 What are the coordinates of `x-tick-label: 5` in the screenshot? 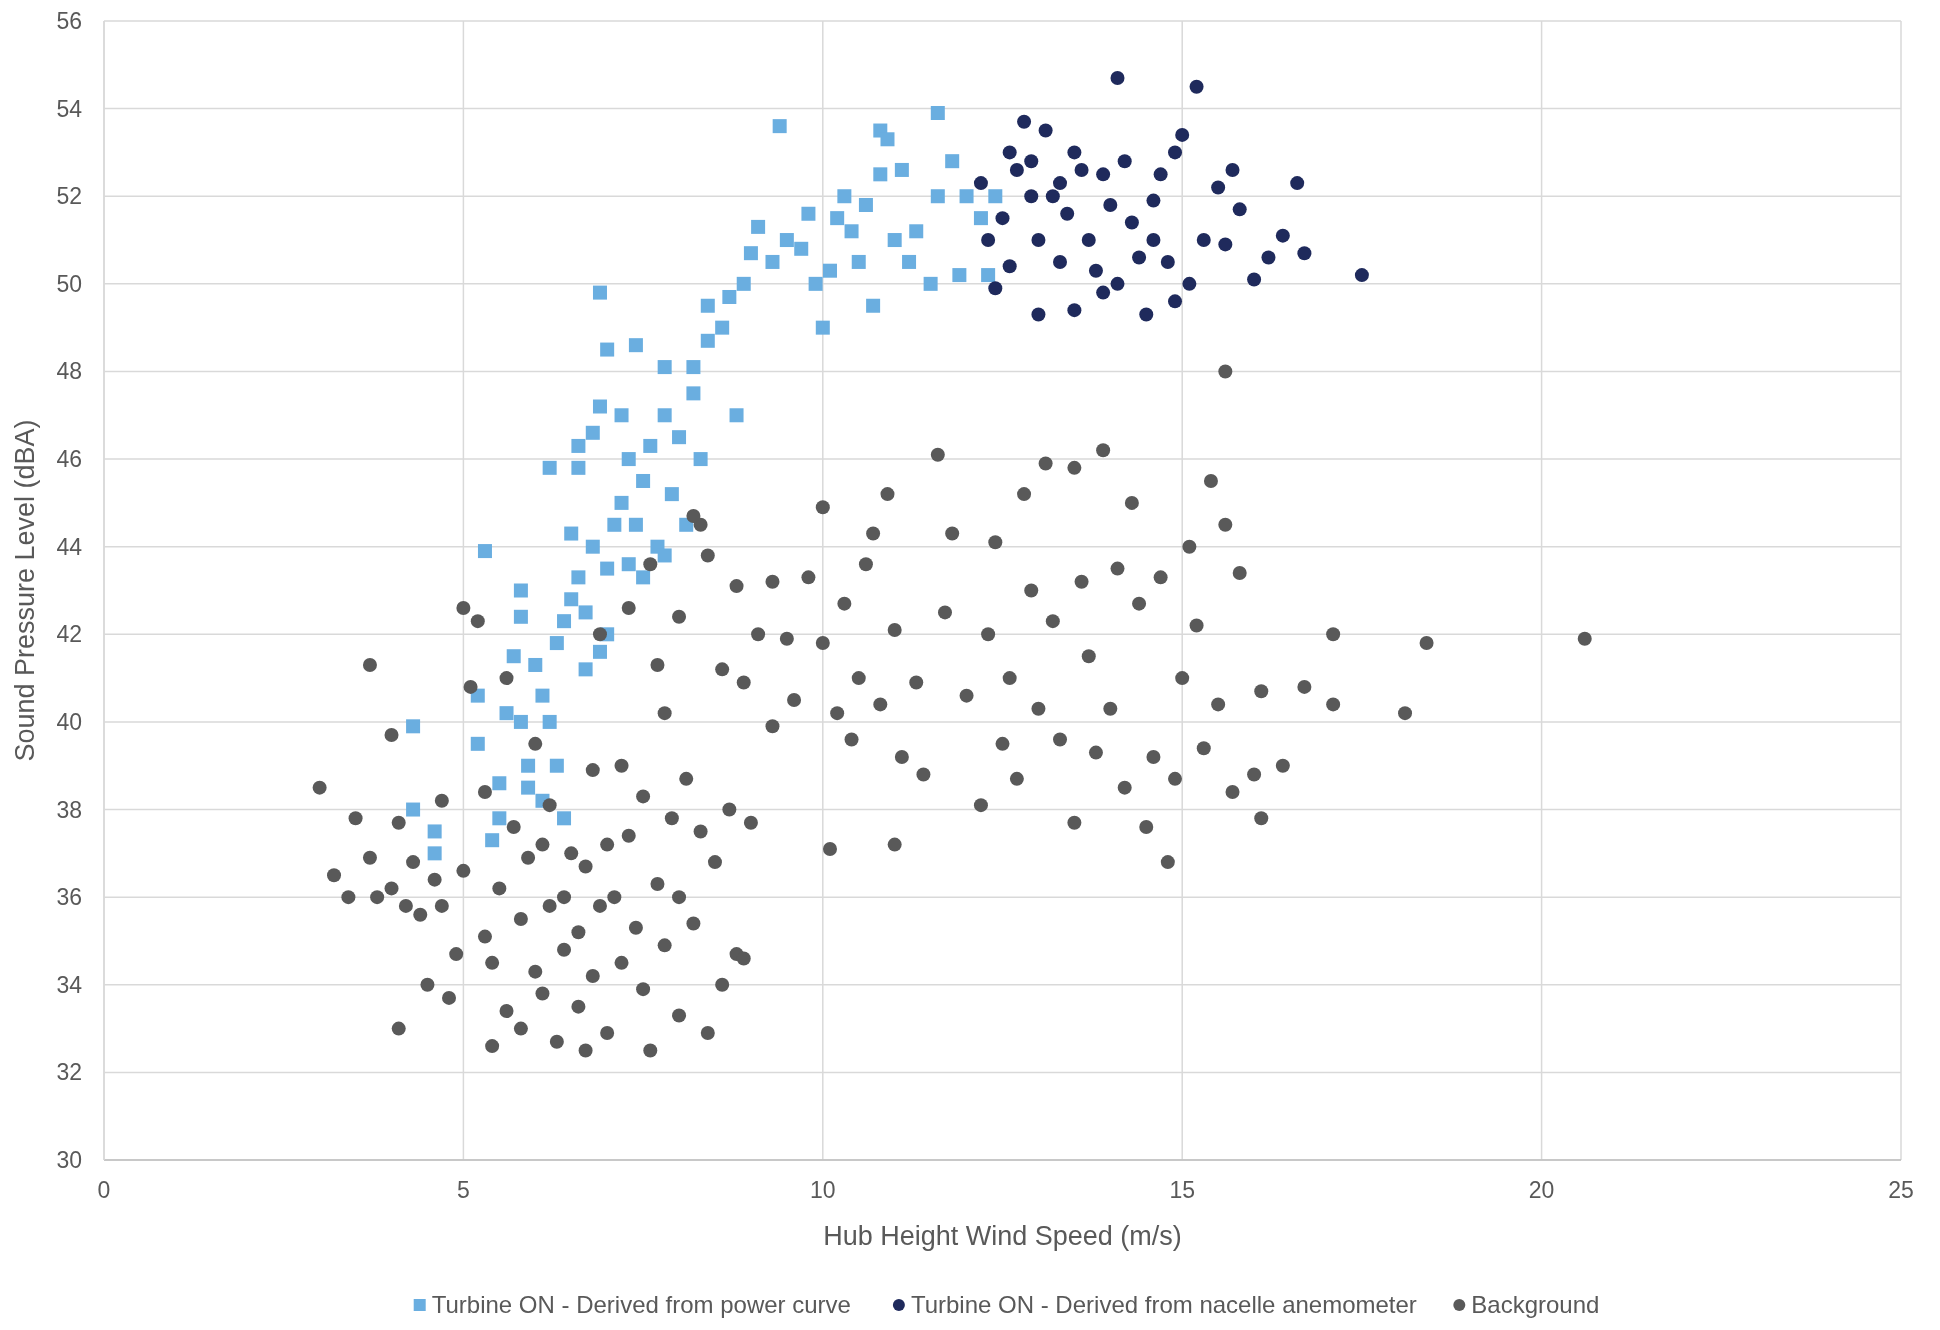 It's located at (463, 1190).